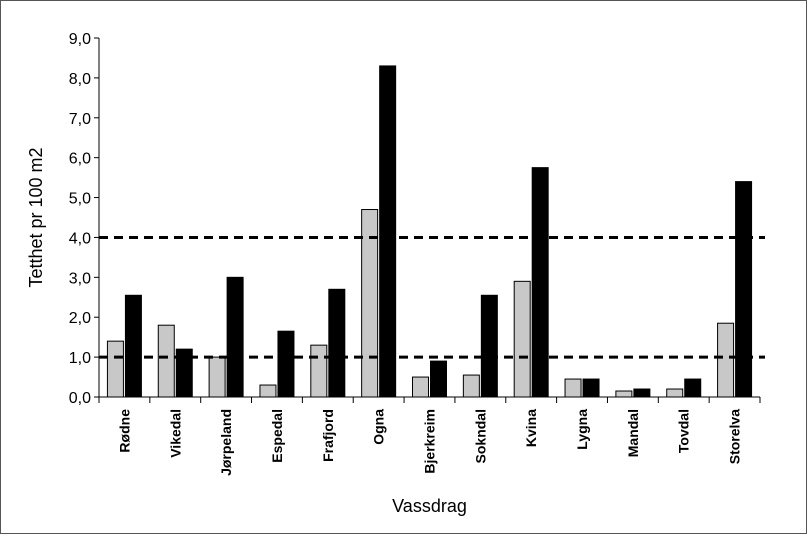  What do you see at coordinates (328, 435) in the screenshot?
I see `category-label: Frafjord` at bounding box center [328, 435].